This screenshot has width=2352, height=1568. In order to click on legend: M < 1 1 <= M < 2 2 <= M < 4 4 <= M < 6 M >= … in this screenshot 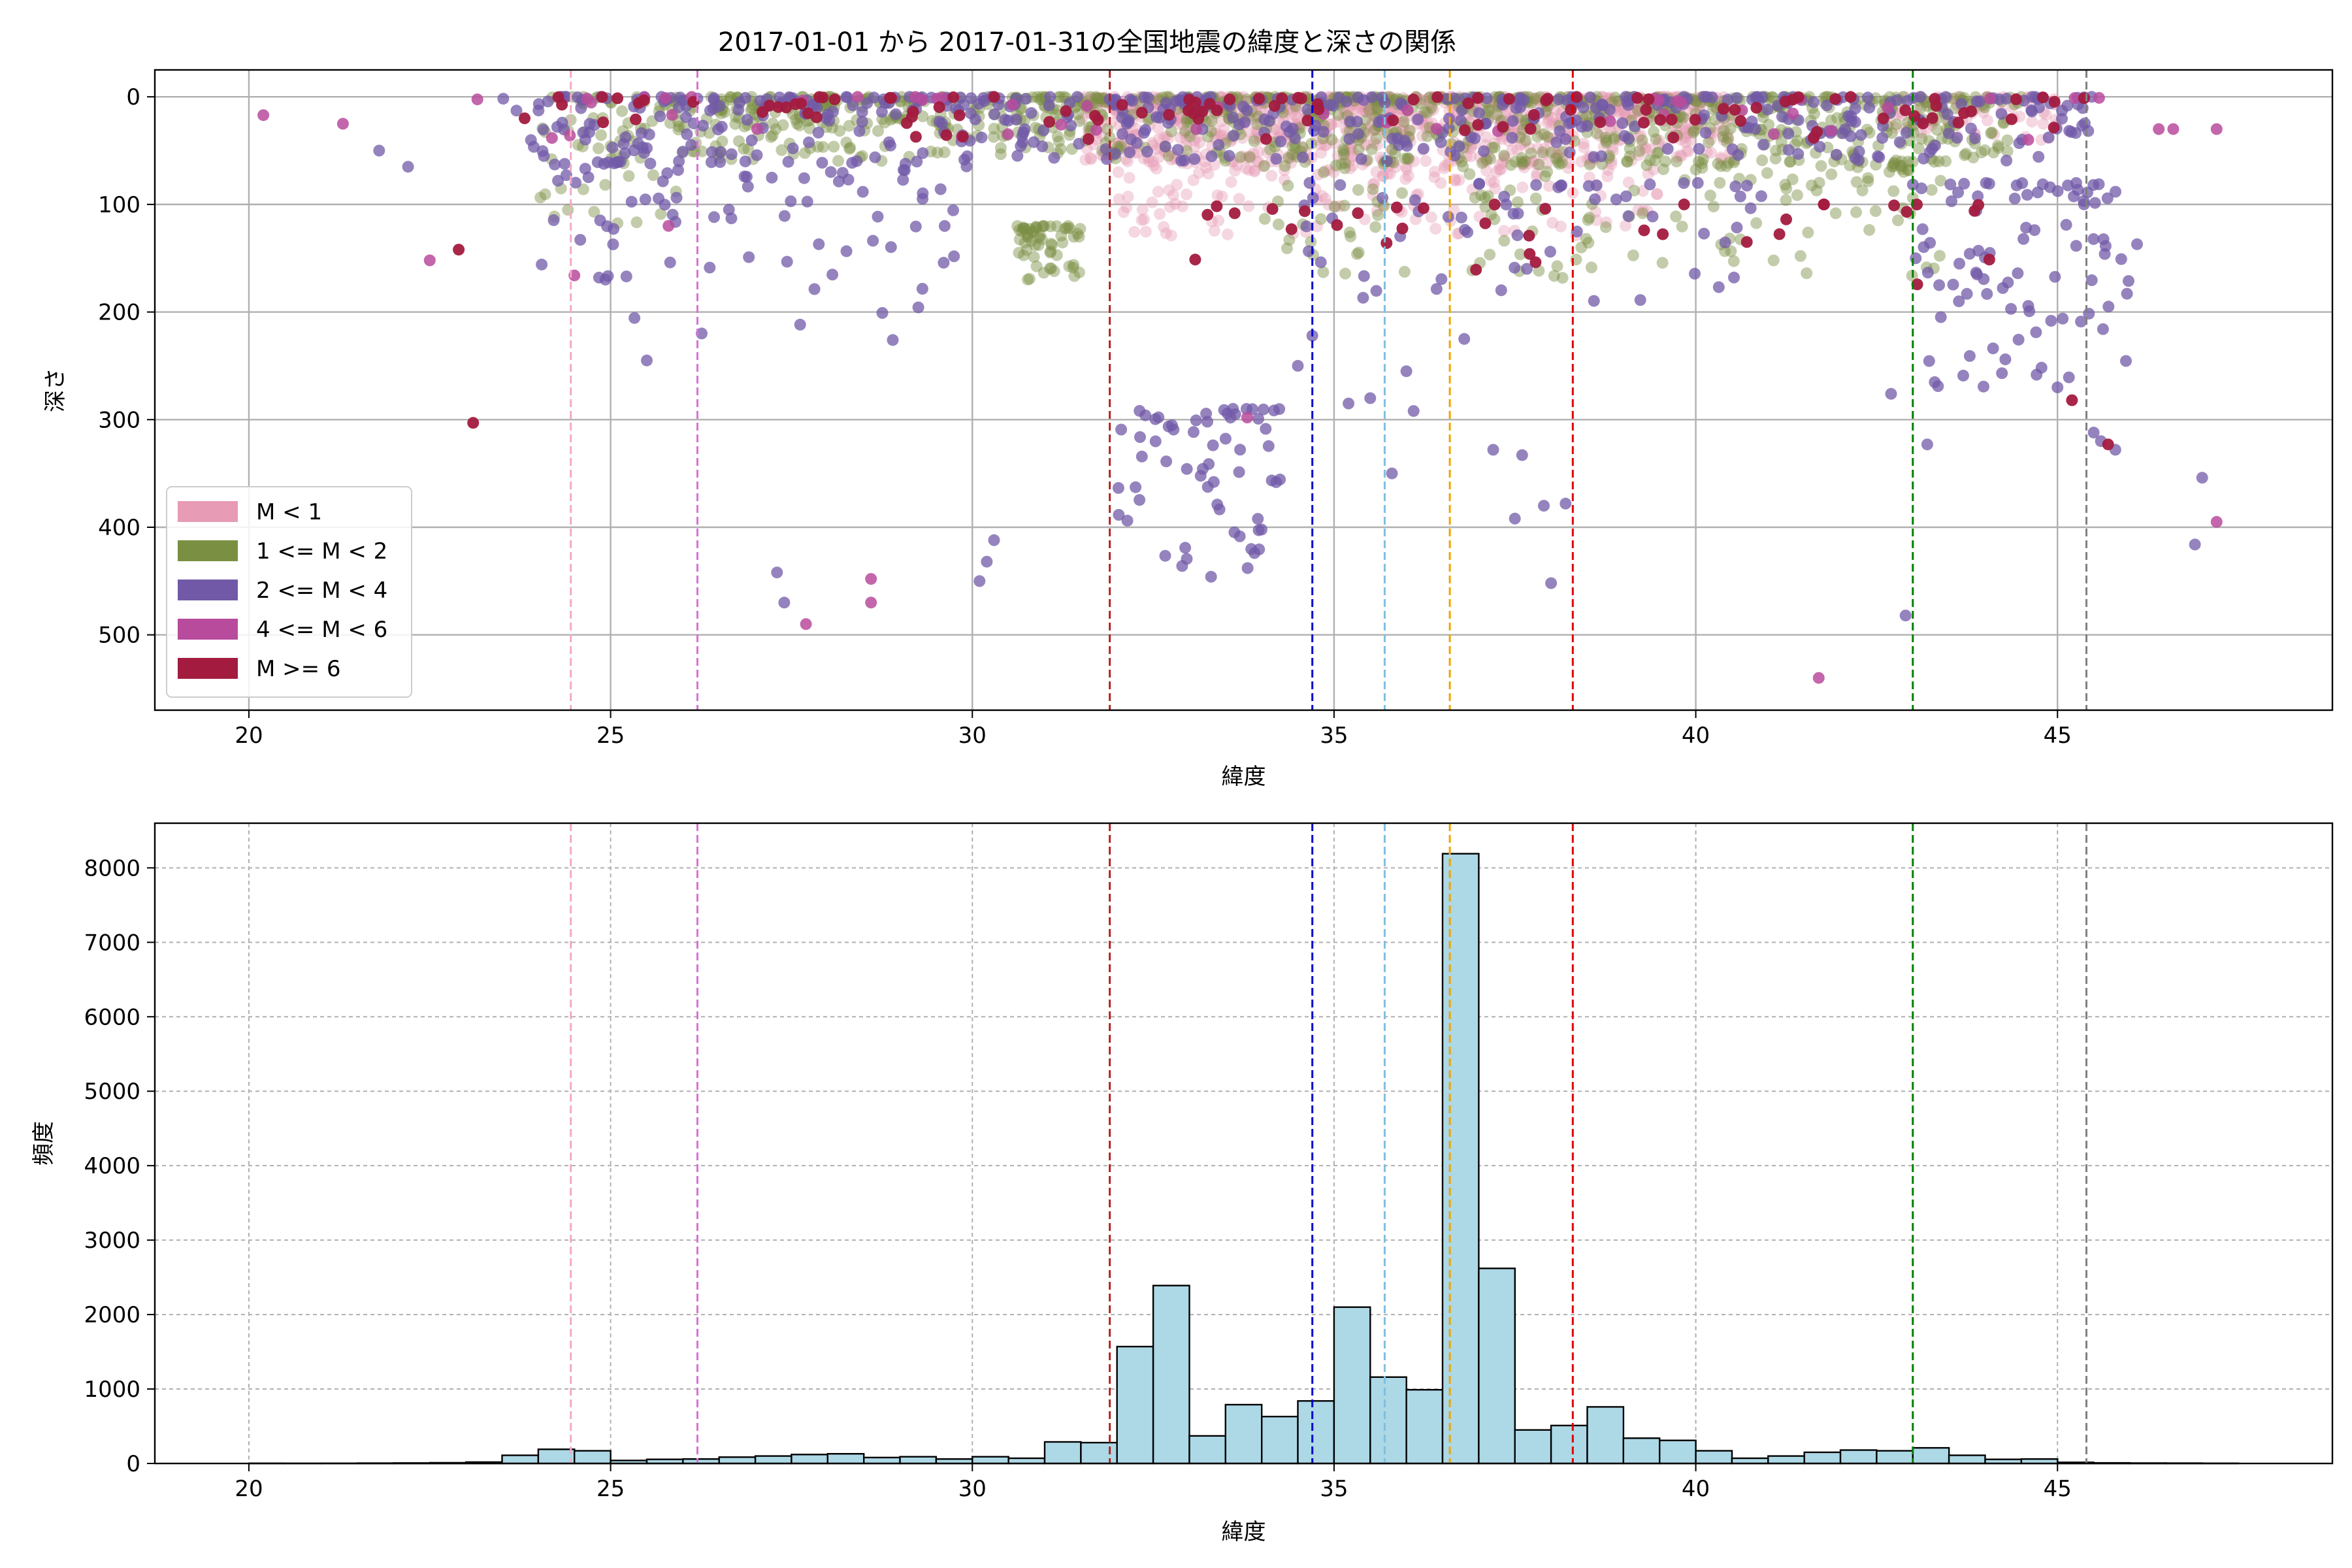, I will do `click(289, 592)`.